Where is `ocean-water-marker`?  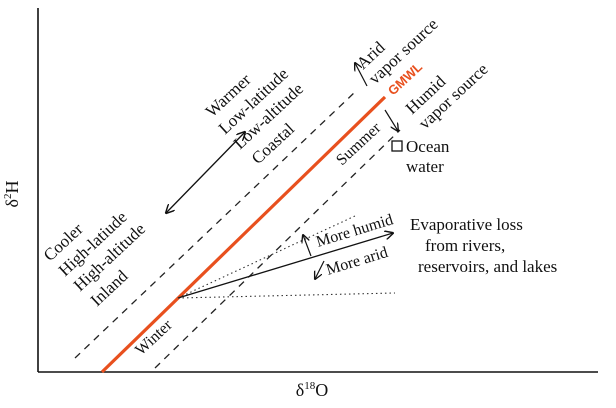 ocean-water-marker is located at coordinates (397, 146).